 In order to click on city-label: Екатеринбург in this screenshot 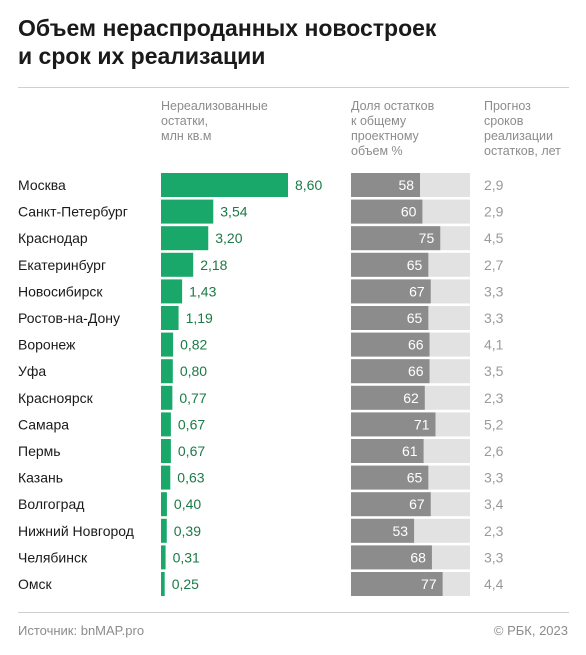, I will do `click(62, 265)`.